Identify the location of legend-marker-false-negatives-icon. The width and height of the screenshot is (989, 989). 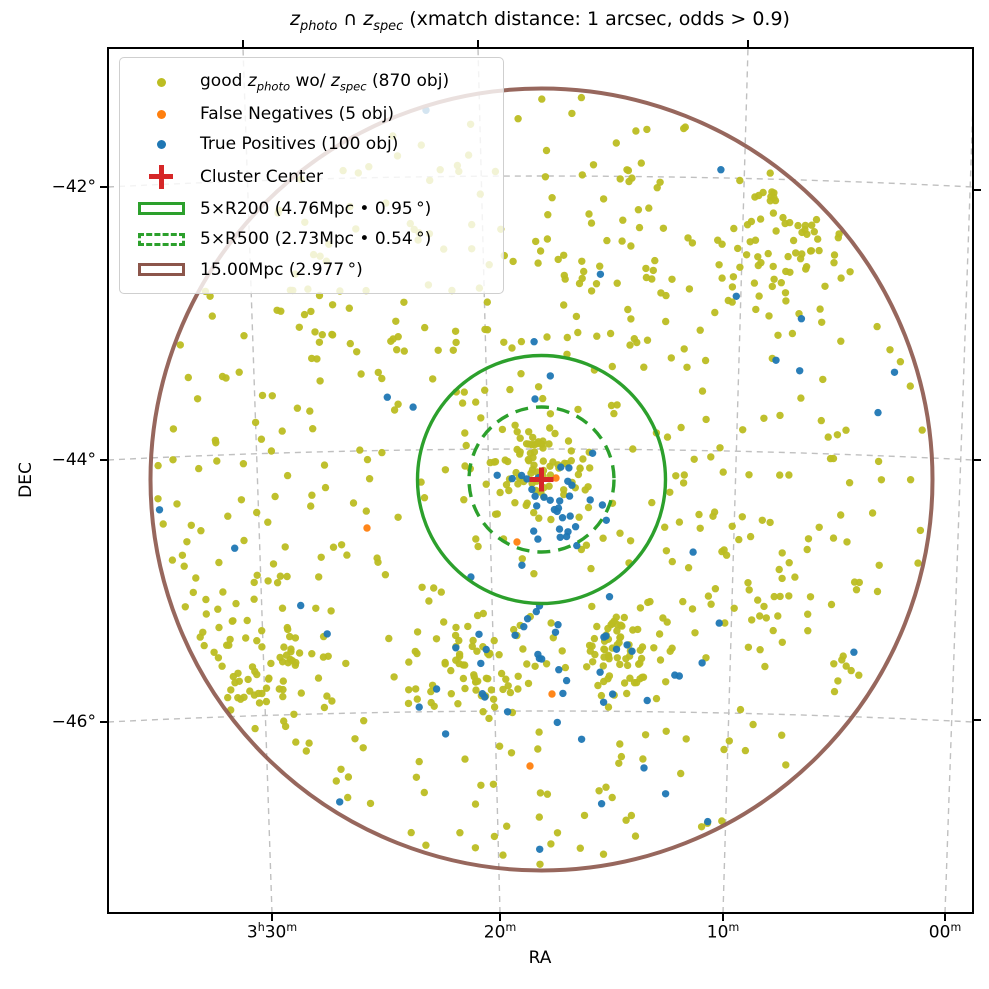
(161, 114).